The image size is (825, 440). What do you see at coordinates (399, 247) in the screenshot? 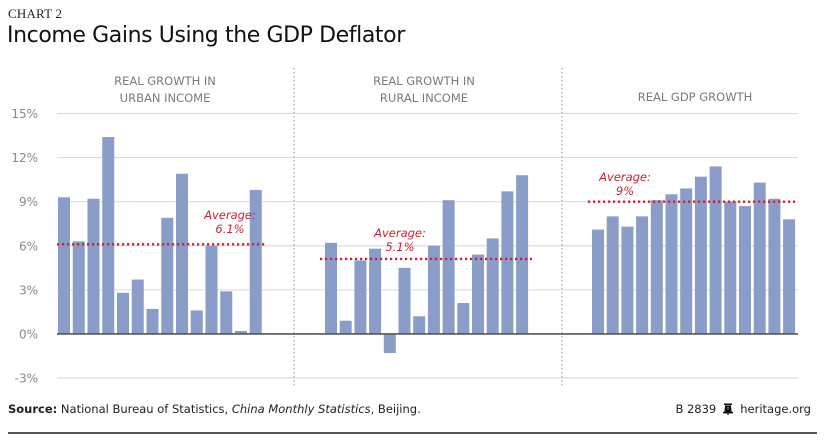
I see `average-label: 5.1%` at bounding box center [399, 247].